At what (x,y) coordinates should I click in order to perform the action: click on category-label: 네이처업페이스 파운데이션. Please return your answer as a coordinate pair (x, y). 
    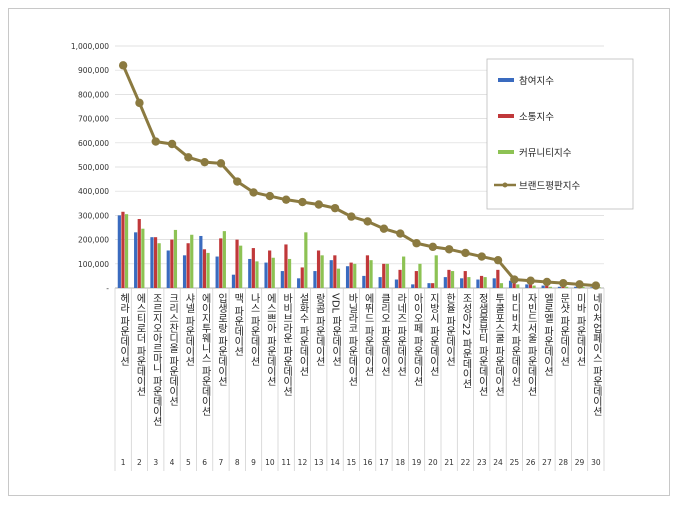
    Looking at the image, I should click on (596, 354).